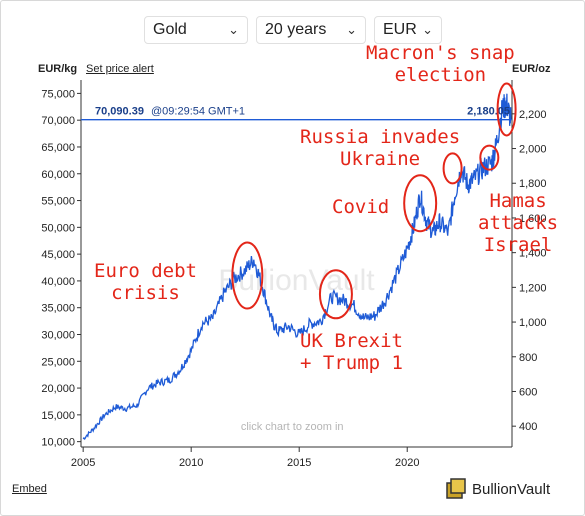 The width and height of the screenshot is (585, 516). Describe the element at coordinates (420, 203) in the screenshot. I see `ellipse-covid` at that location.